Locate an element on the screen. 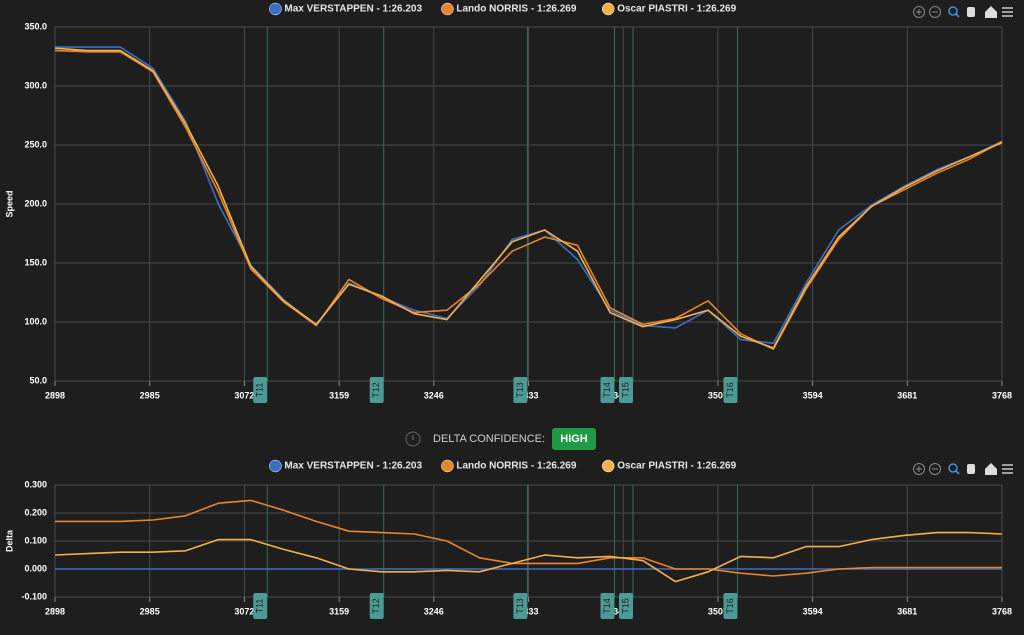 The image size is (1024, 635). y-tick-label: 0.100 is located at coordinates (35, 540).